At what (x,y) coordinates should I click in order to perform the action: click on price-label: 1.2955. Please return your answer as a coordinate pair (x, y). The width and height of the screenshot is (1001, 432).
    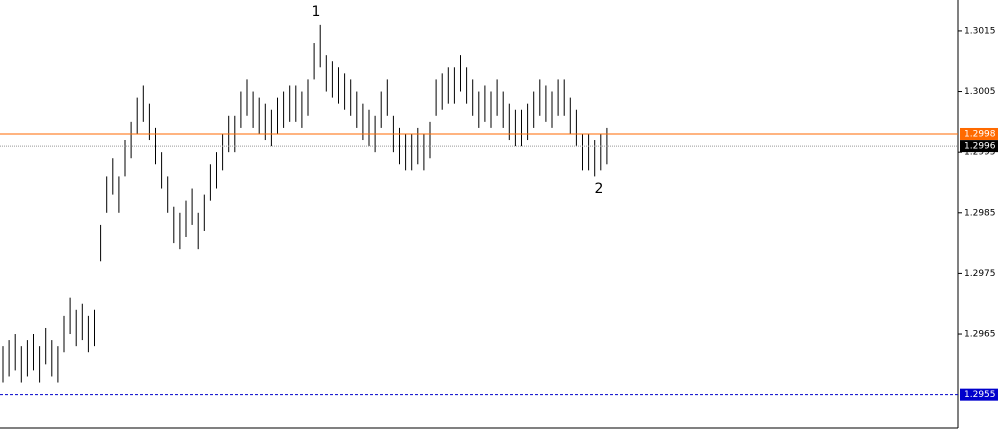
    Looking at the image, I should click on (980, 395).